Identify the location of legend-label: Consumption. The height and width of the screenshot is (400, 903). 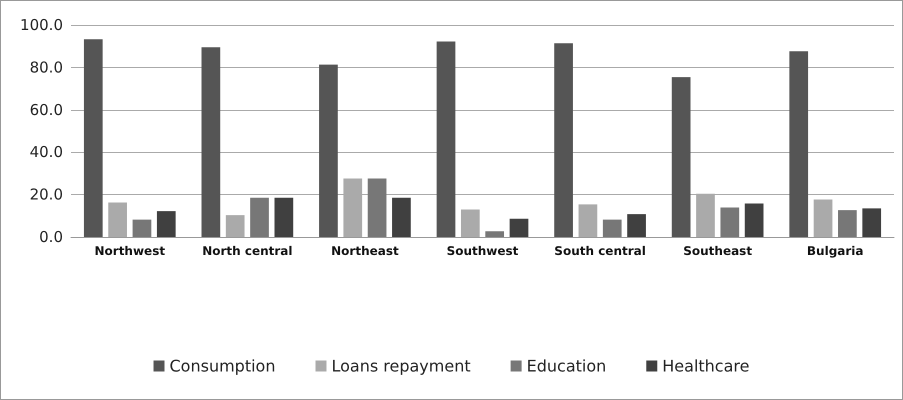
(223, 366).